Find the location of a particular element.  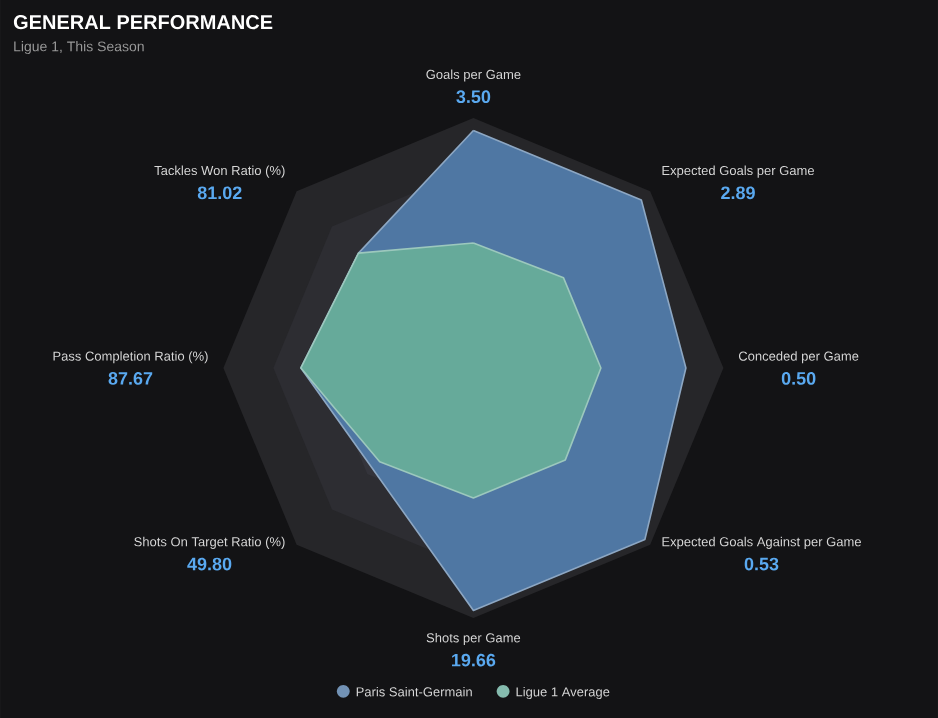

text: 0.50 is located at coordinates (798, 378).